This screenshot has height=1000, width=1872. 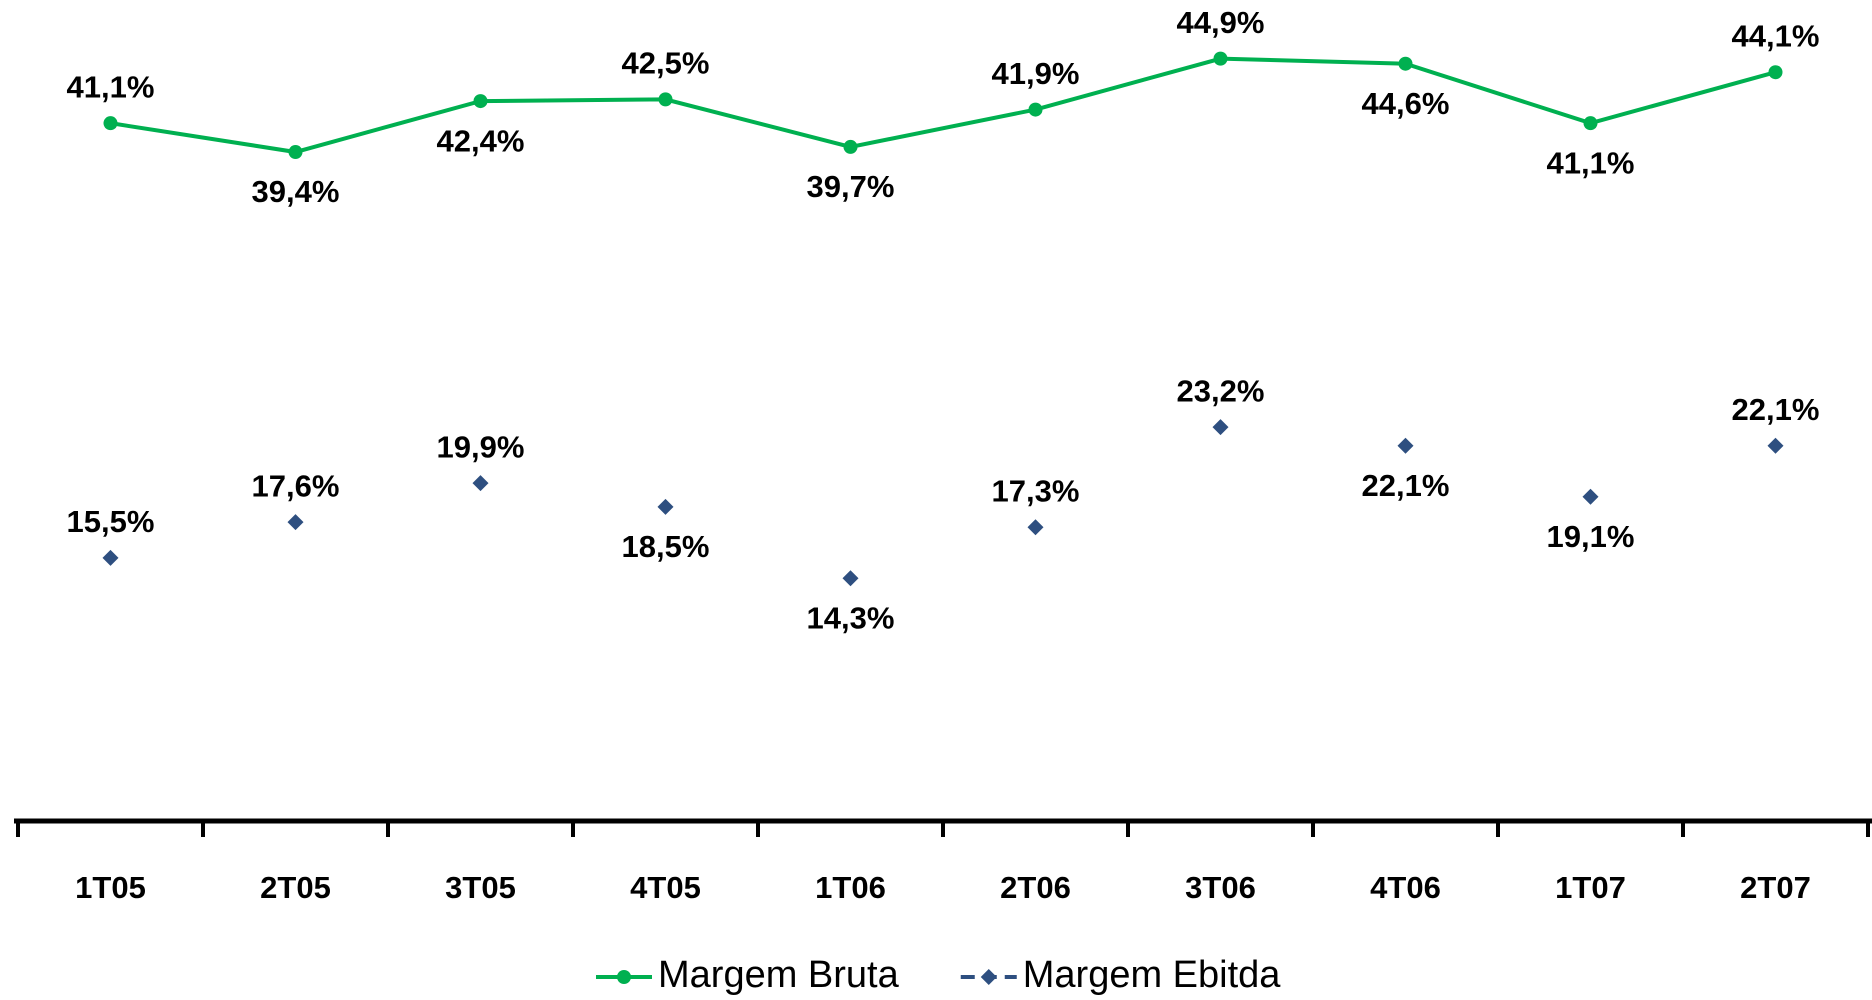 I want to click on x-tick-label: 4T05, so click(x=665, y=887).